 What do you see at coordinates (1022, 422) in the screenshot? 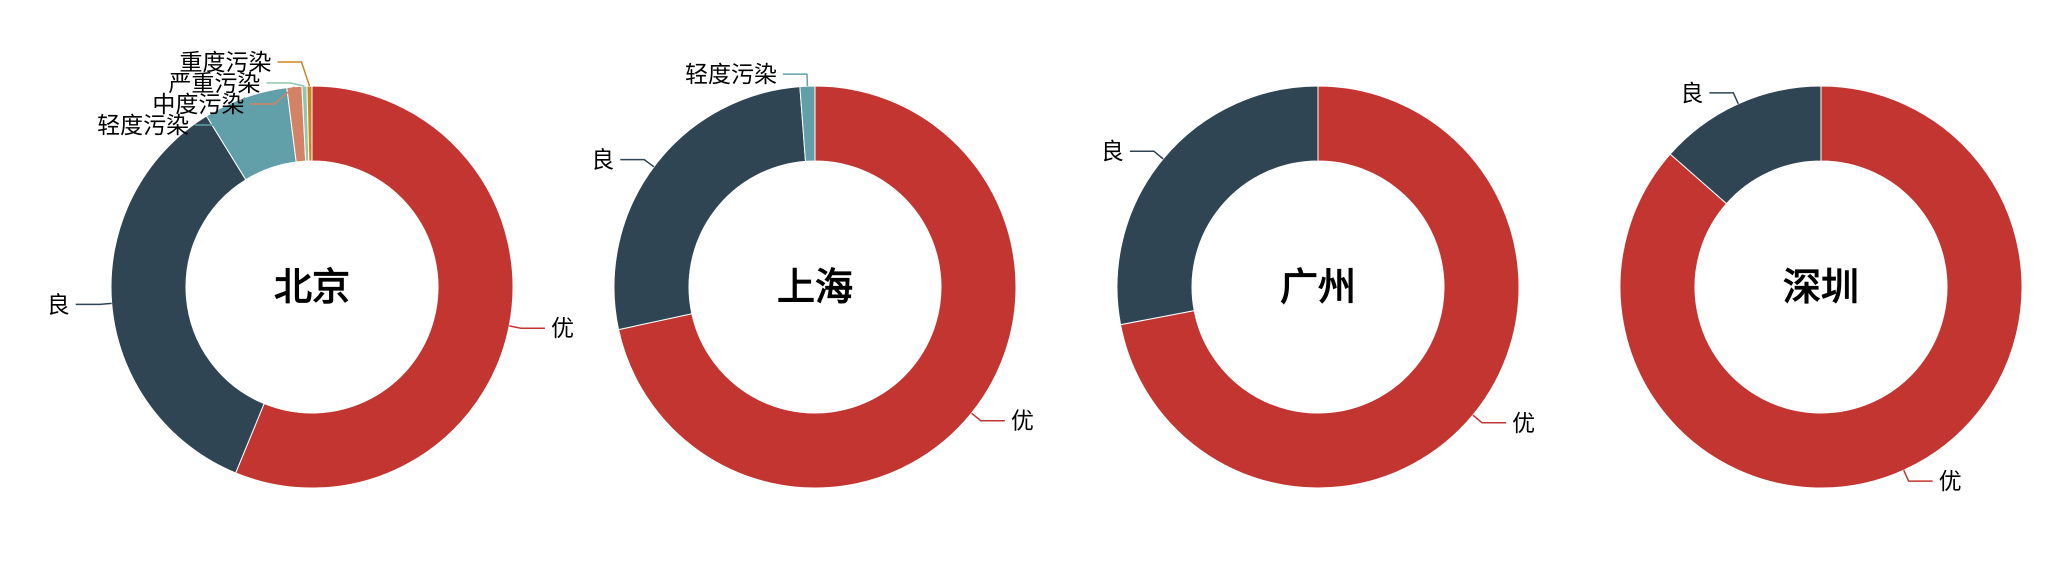
I see `slice-label-2-1: 优` at bounding box center [1022, 422].